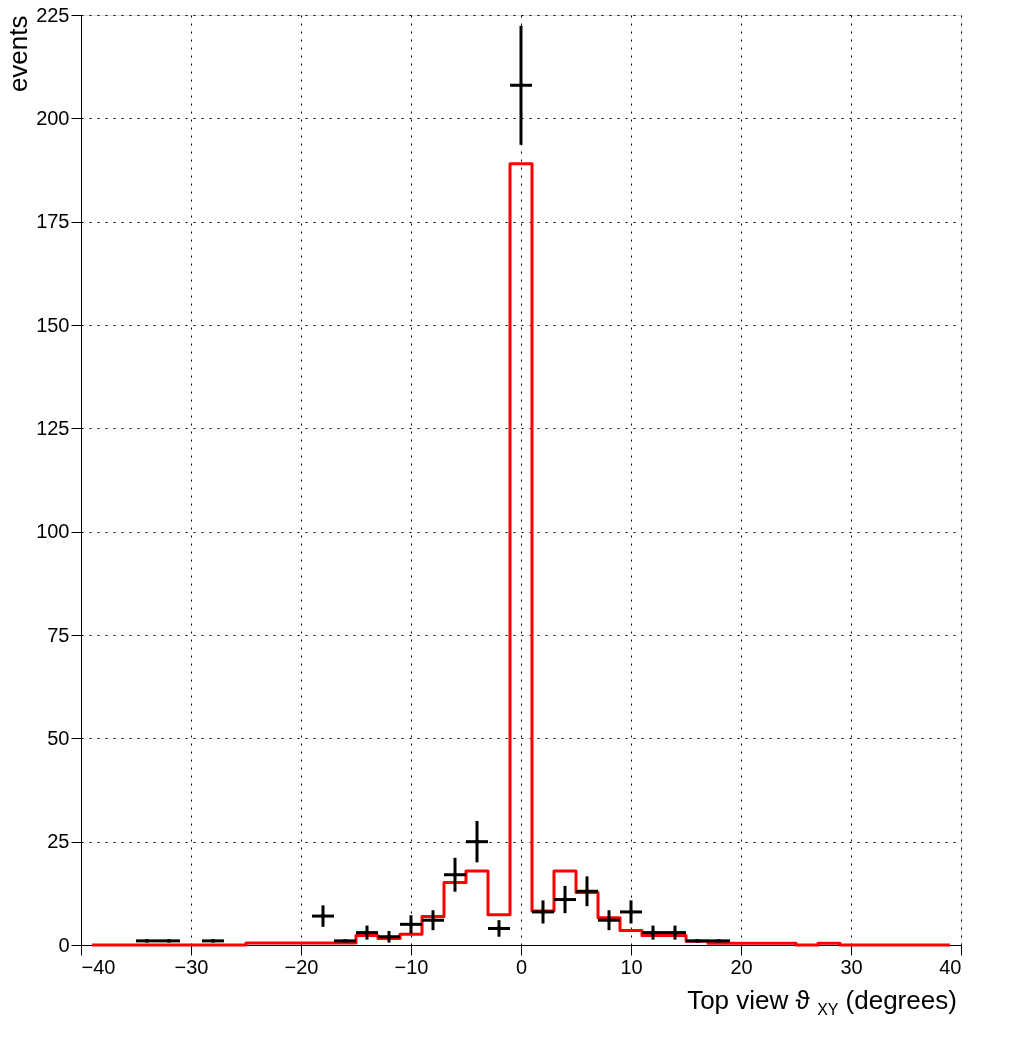 This screenshot has height=1051, width=1023. I want to click on x-tick-label: 10, so click(631, 966).